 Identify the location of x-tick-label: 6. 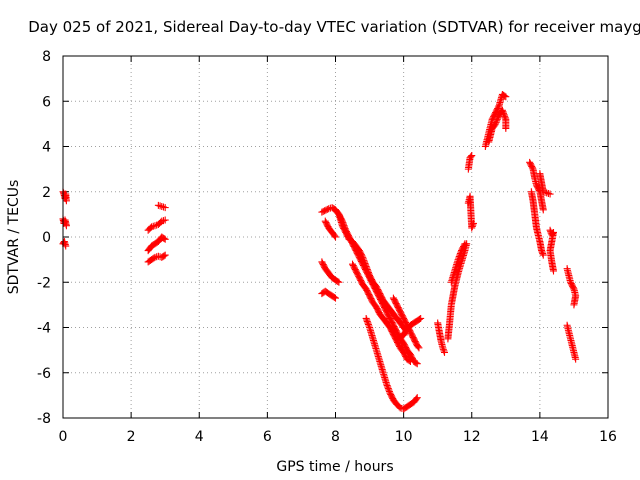
(267, 437).